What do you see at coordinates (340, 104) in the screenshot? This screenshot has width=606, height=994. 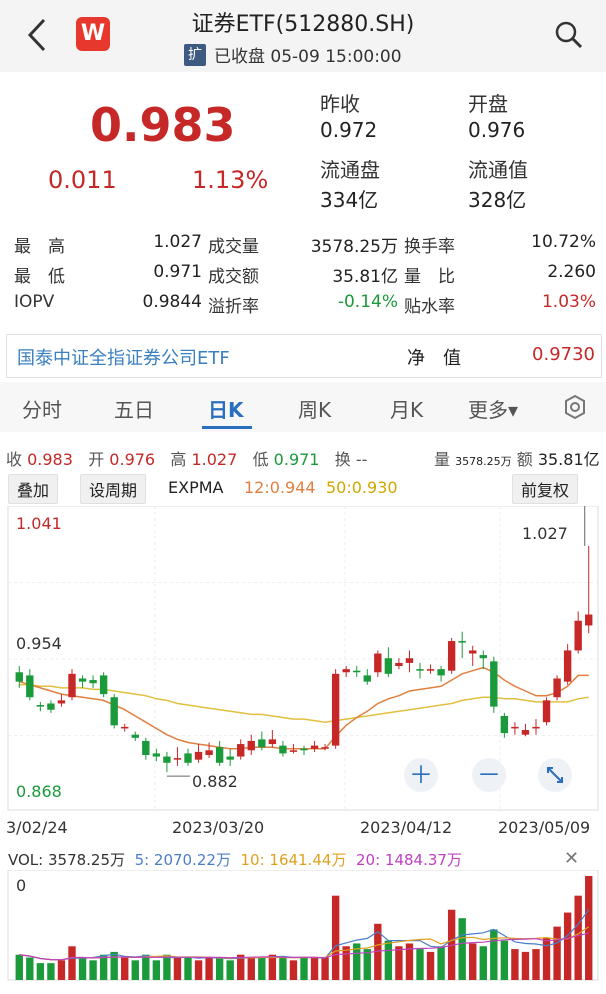 I see `prev-close-label: 昨收` at bounding box center [340, 104].